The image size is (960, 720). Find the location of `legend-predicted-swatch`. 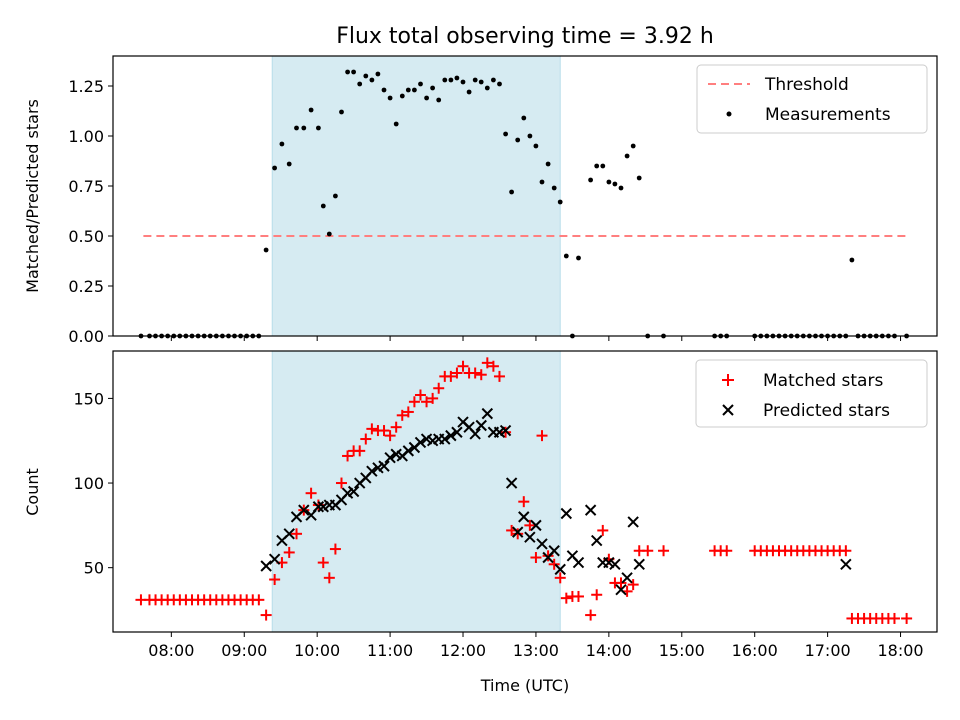

legend-predicted-swatch is located at coordinates (728, 410).